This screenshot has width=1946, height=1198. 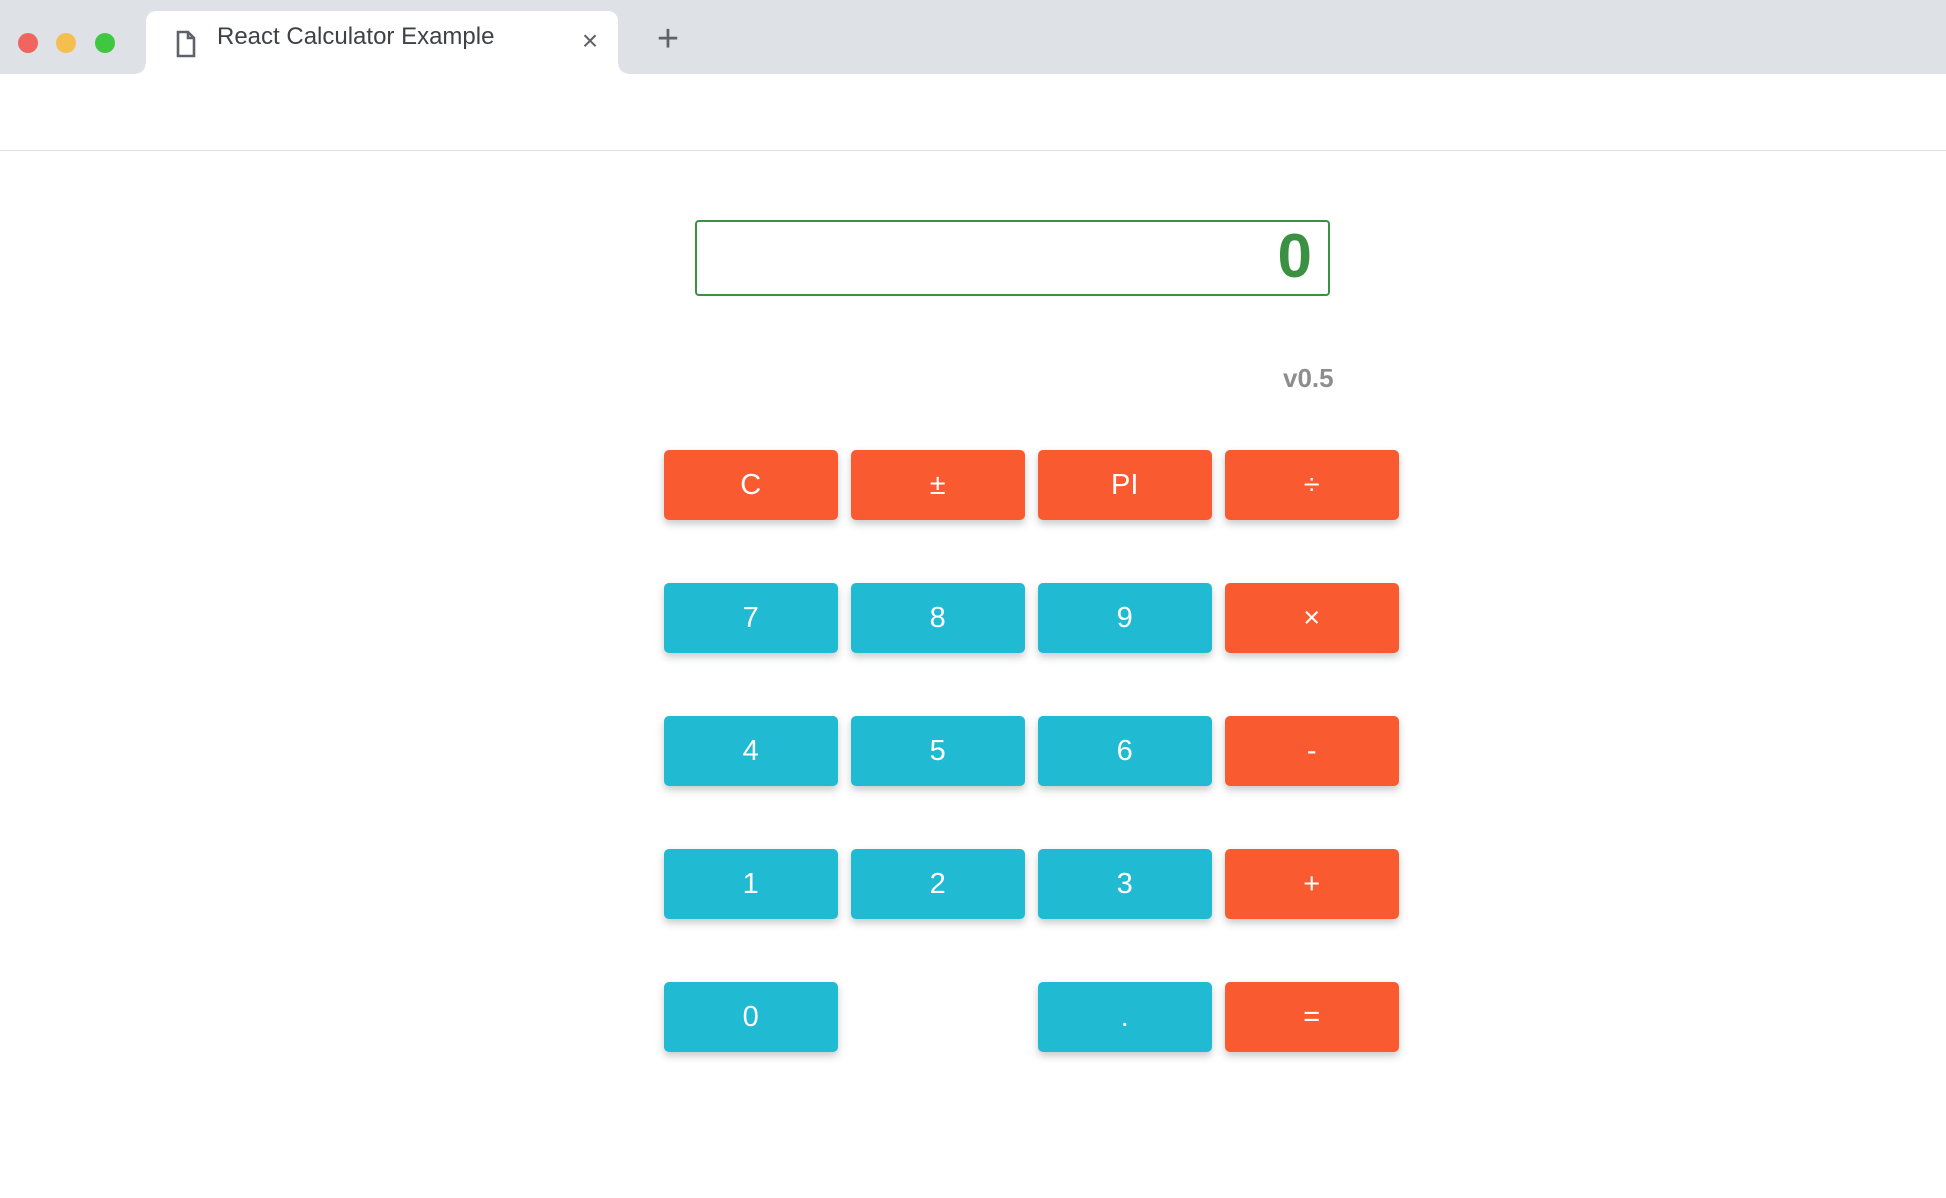 What do you see at coordinates (938, 485) in the screenshot?
I see `calc-button-plus-minus: ±` at bounding box center [938, 485].